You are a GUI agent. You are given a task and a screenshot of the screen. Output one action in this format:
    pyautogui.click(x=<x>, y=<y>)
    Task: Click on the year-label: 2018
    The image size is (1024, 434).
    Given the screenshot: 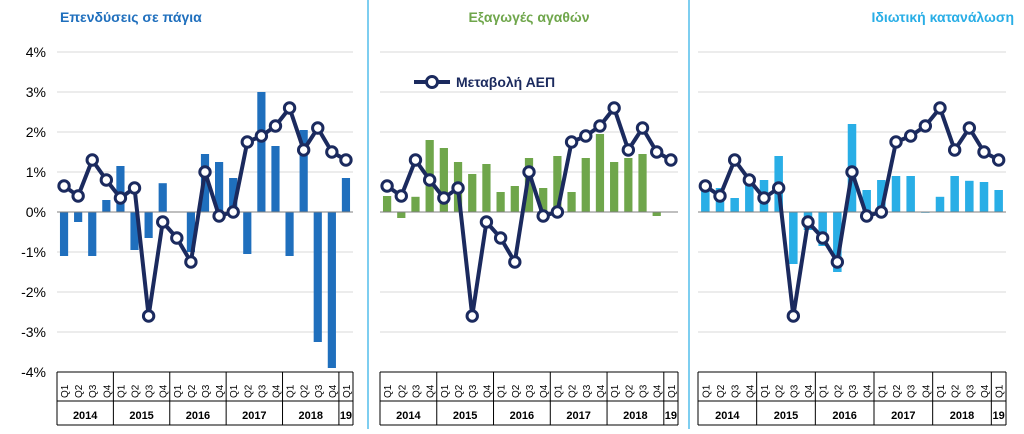 What is the action you would take?
    pyautogui.click(x=310, y=416)
    